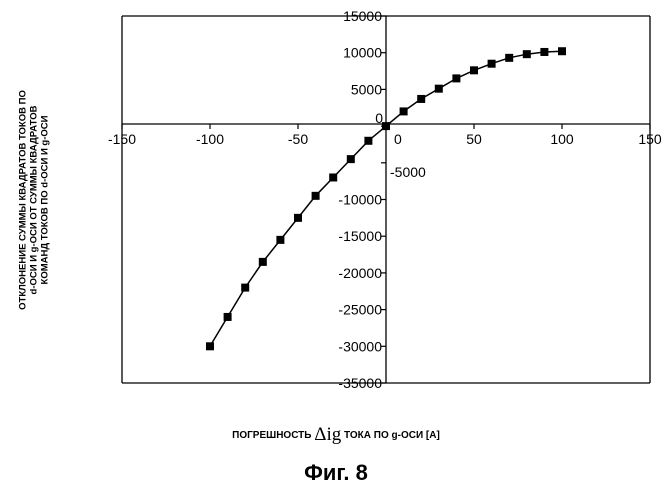  What do you see at coordinates (408, 172) in the screenshot?
I see `y-tick-label: -5000` at bounding box center [408, 172].